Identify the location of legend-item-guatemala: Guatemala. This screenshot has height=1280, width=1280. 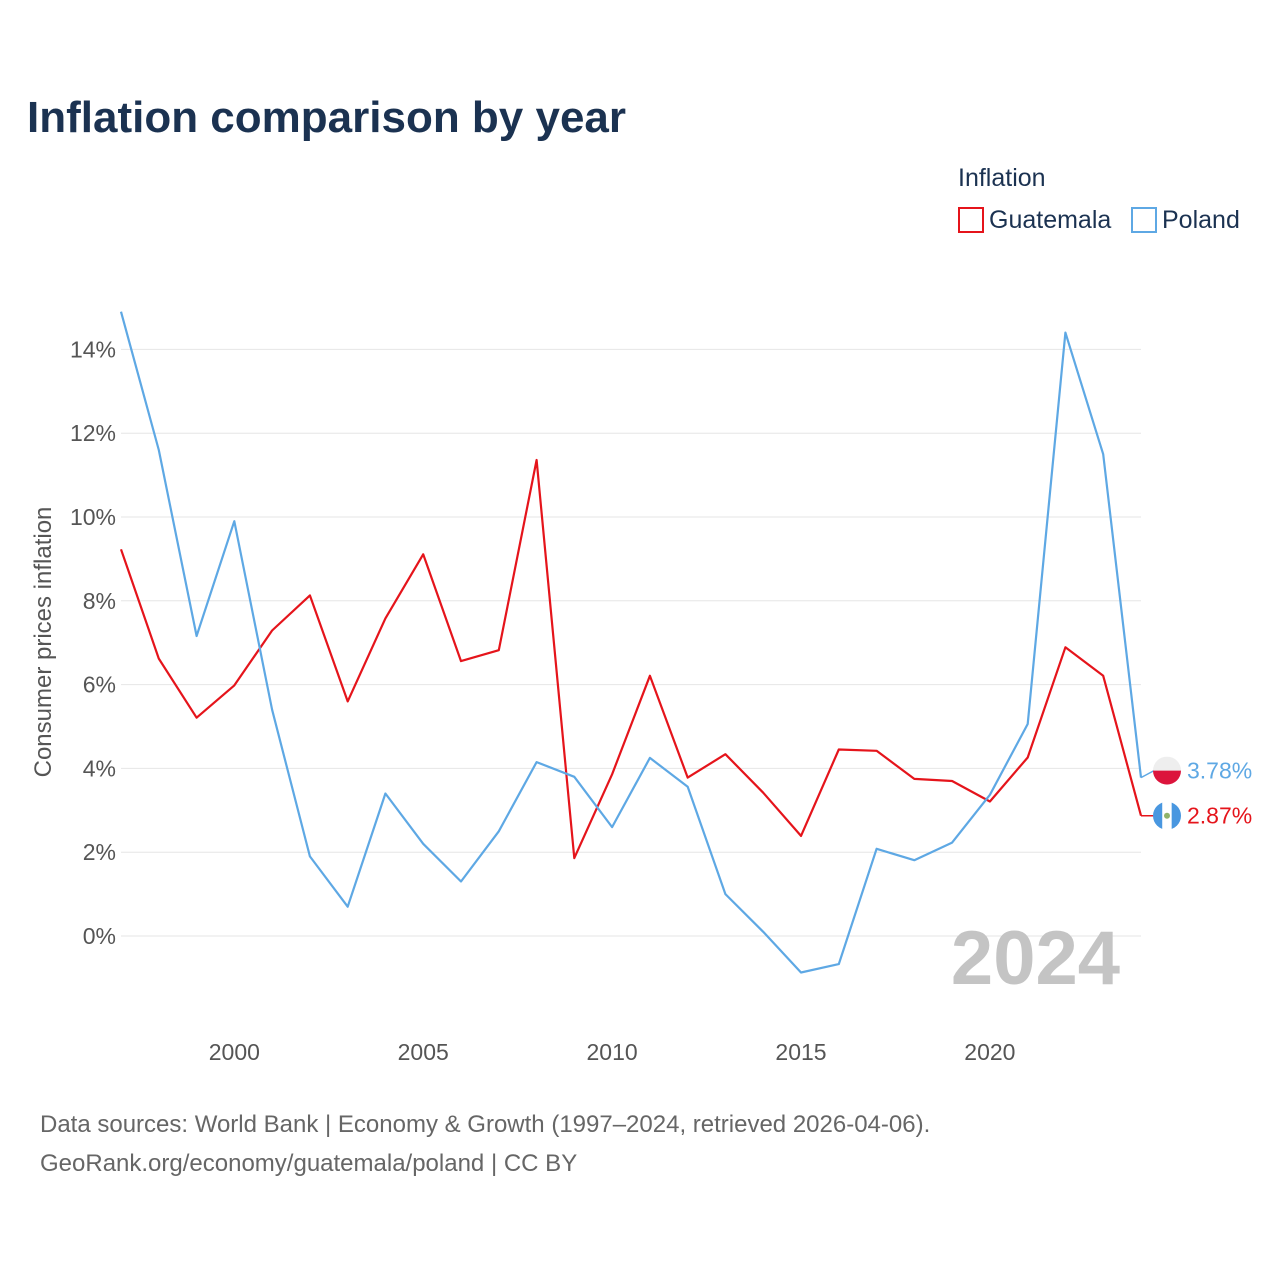
(1034, 220).